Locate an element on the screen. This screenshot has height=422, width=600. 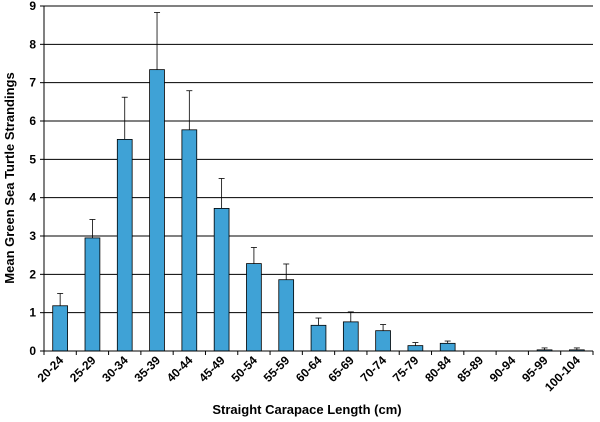
x-tick-label: 20-24 is located at coordinates (51, 369).